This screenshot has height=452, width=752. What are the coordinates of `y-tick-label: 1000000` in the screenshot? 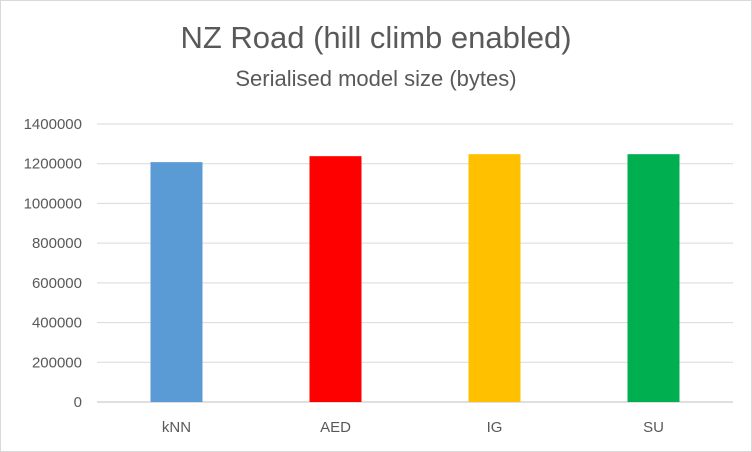 It's located at (53, 203).